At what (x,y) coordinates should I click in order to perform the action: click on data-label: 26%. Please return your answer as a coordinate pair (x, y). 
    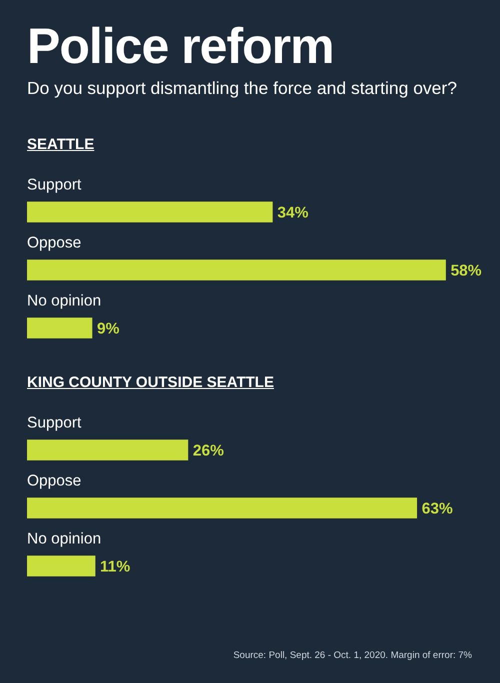
    Looking at the image, I should click on (208, 451).